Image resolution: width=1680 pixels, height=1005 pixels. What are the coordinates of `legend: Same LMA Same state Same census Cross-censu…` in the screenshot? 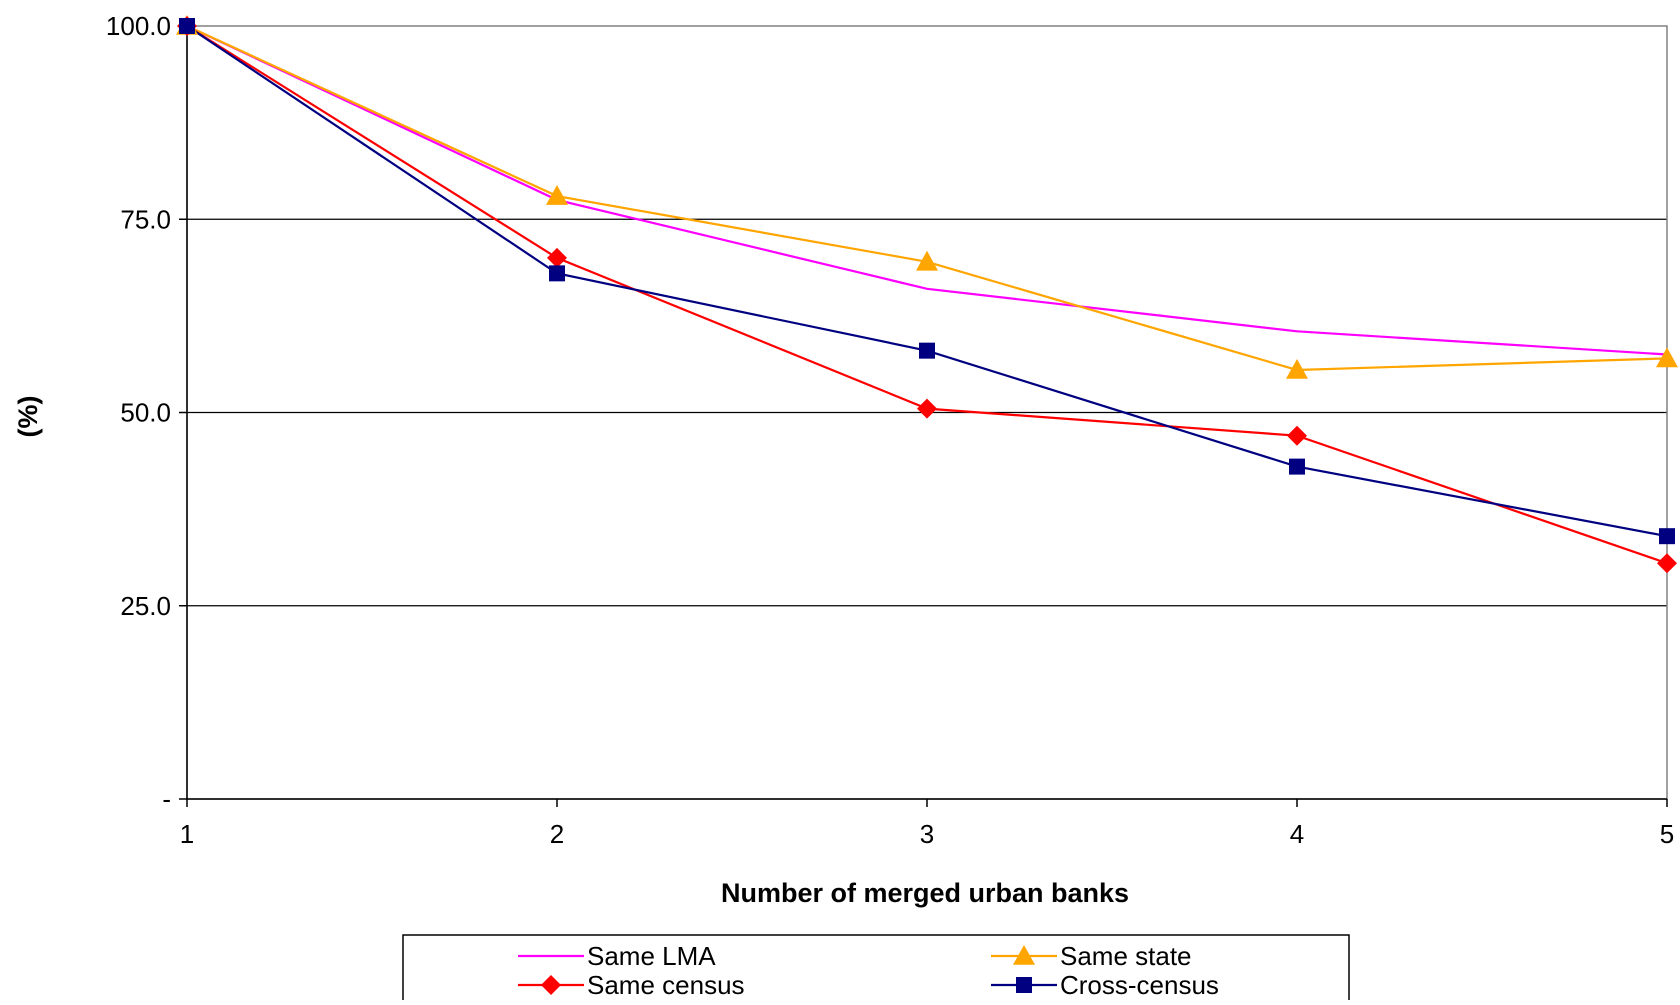 It's located at (876, 969).